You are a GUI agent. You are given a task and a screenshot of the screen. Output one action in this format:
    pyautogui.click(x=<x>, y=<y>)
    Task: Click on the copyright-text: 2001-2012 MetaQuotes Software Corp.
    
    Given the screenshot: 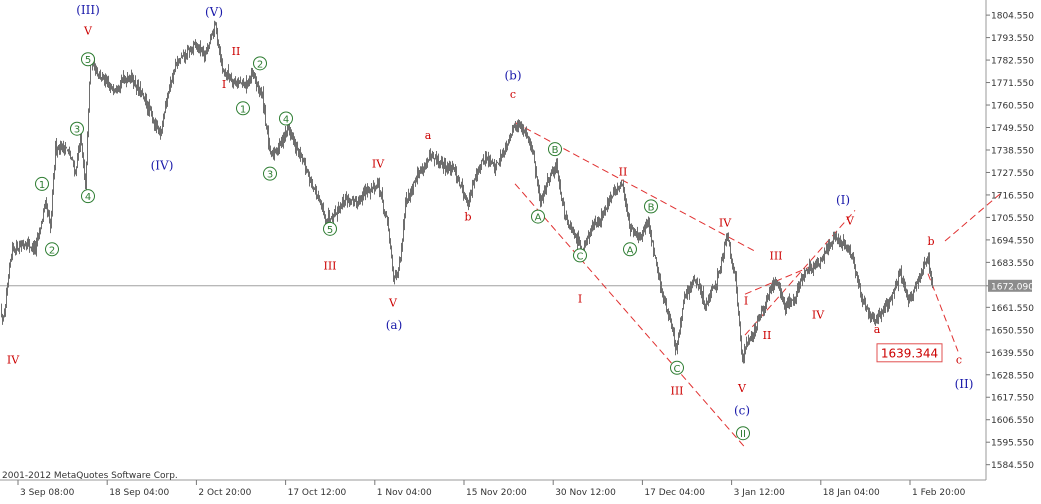 What is the action you would take?
    pyautogui.click(x=90, y=476)
    